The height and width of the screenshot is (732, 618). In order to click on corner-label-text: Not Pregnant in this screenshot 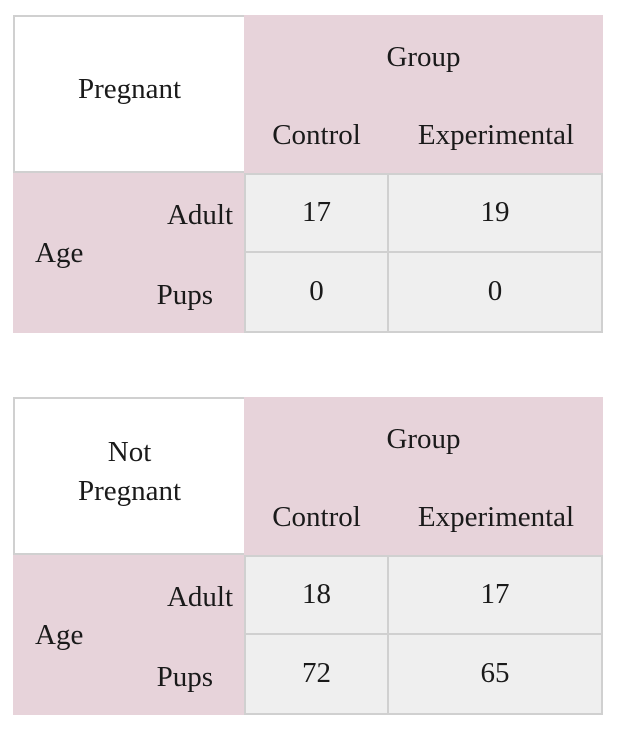, I will do `click(129, 471)`.